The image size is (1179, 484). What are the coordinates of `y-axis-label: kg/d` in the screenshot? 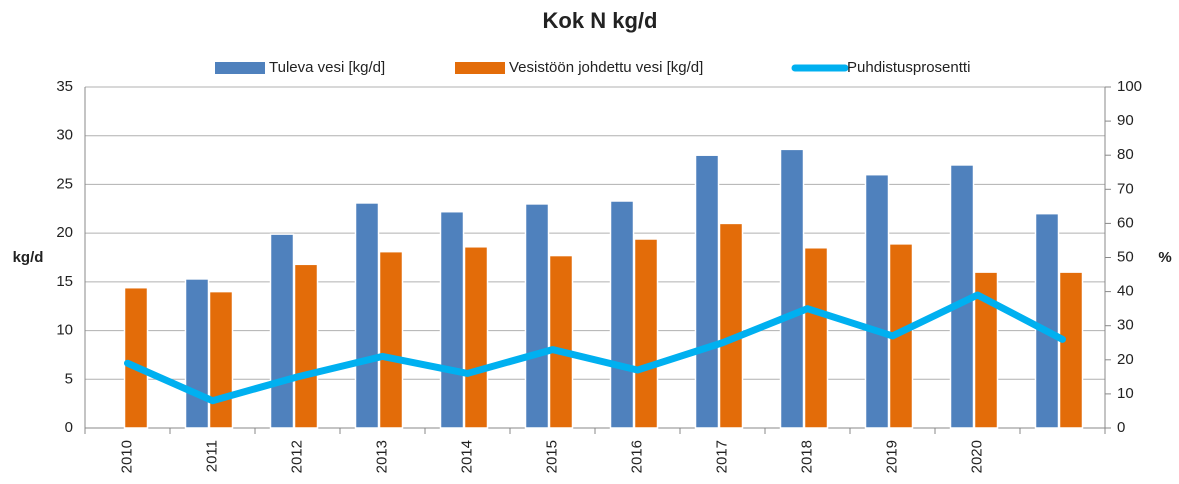 It's located at (28, 257).